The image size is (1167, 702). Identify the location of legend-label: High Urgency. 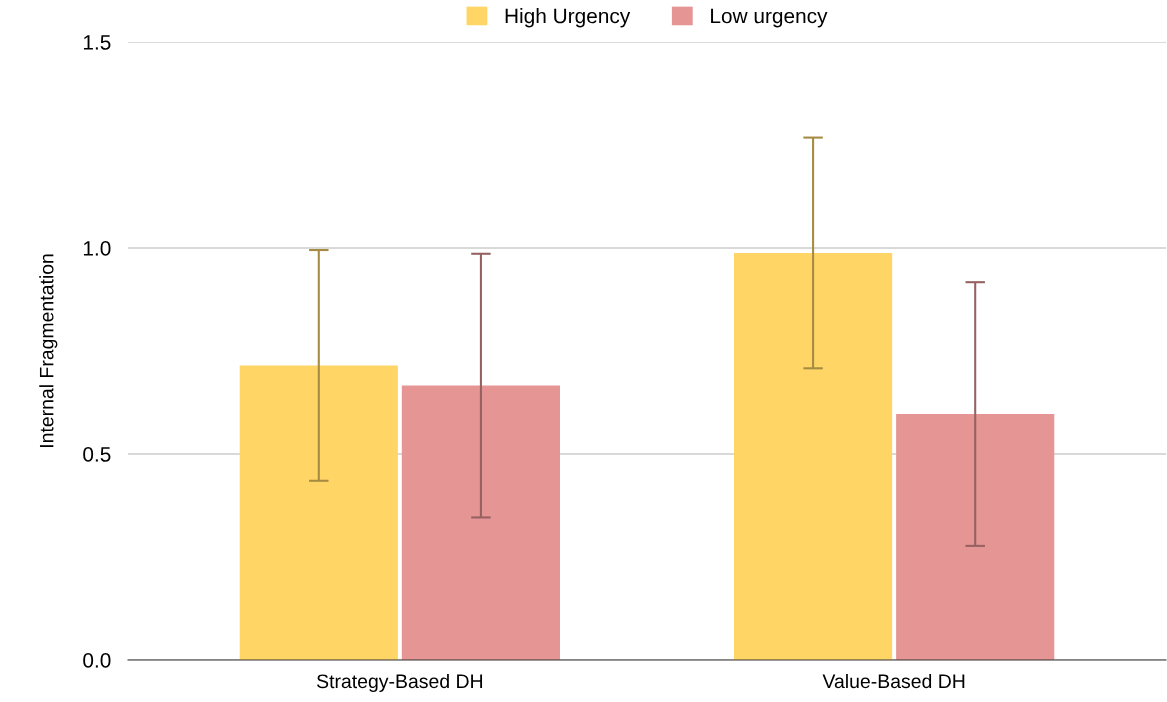
(568, 18).